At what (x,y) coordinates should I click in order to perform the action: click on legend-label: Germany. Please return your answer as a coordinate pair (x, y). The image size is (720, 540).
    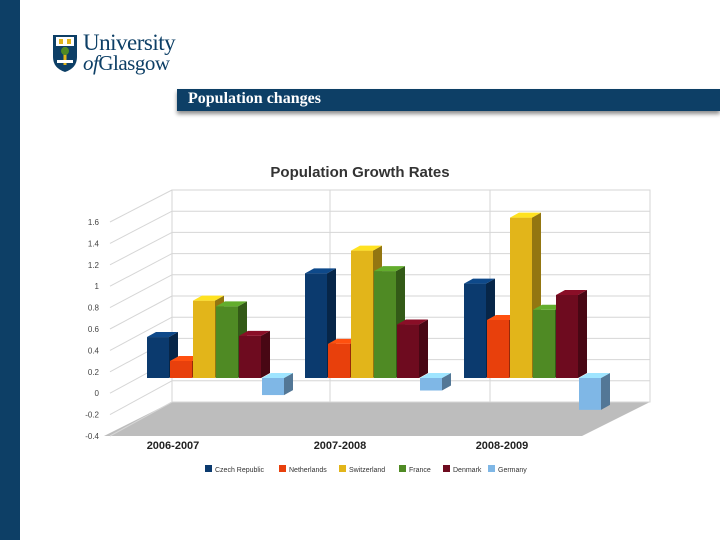
    Looking at the image, I should click on (512, 470).